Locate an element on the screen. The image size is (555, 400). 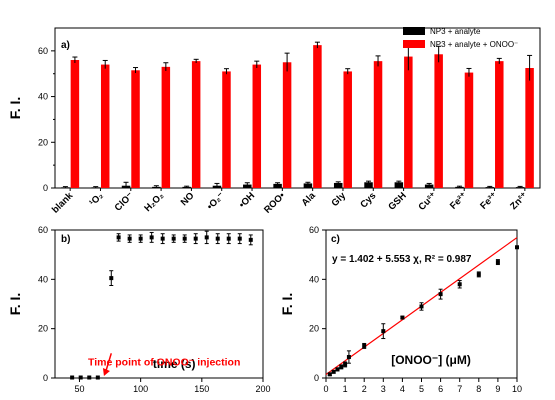
chart-b-x-axis-label: time (s) is located at coordinates (174, 364).